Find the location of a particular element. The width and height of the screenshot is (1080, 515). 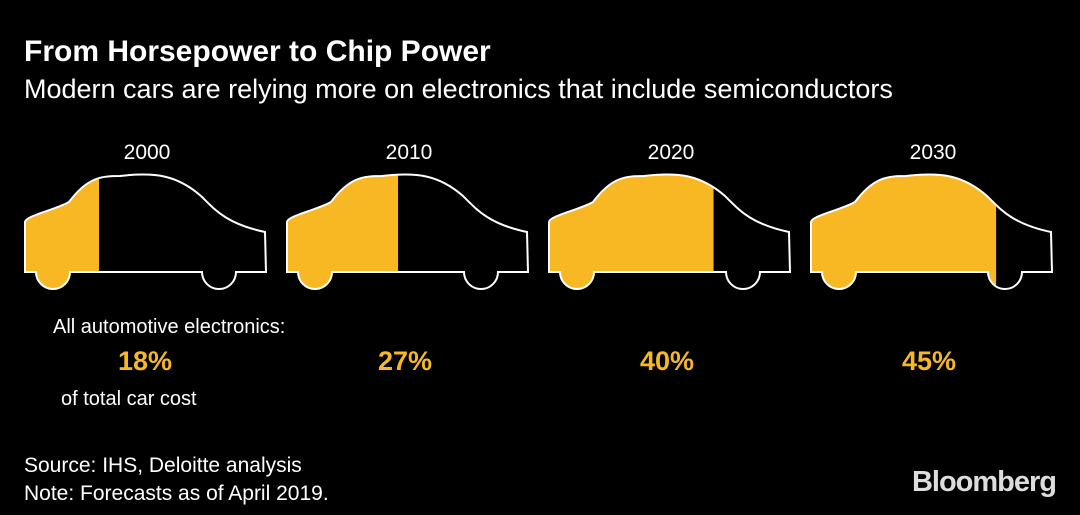

cost-label: of total car cost is located at coordinates (129, 399).